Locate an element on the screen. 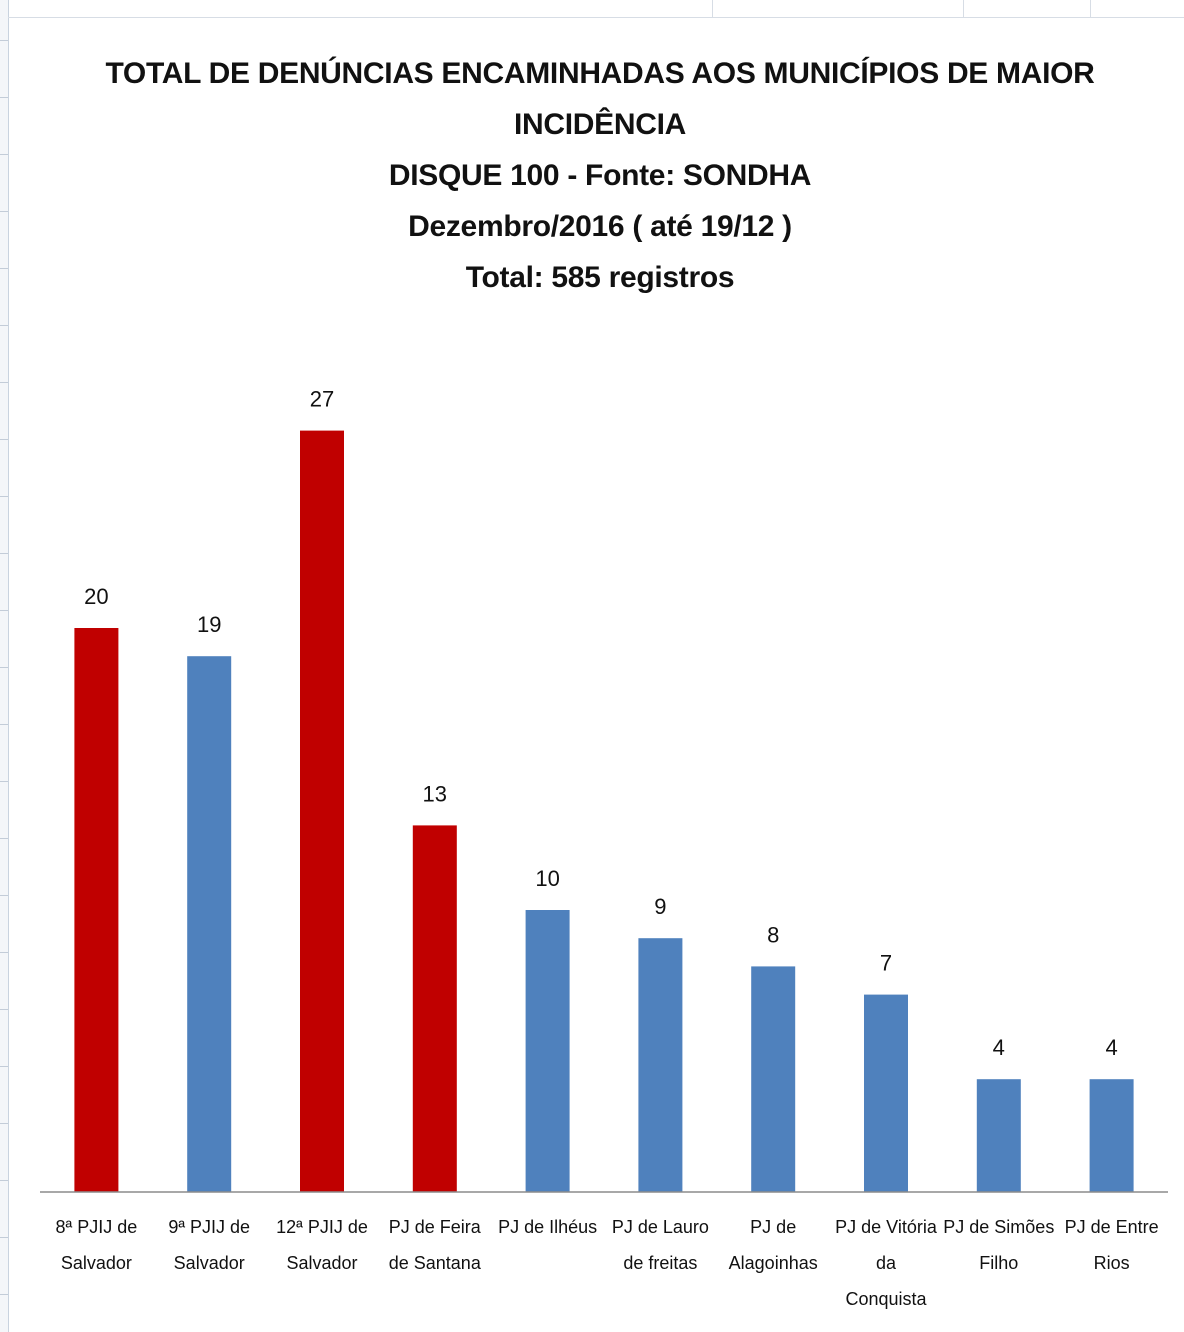 The height and width of the screenshot is (1332, 1184). data-label-6: 9 is located at coordinates (660, 906).